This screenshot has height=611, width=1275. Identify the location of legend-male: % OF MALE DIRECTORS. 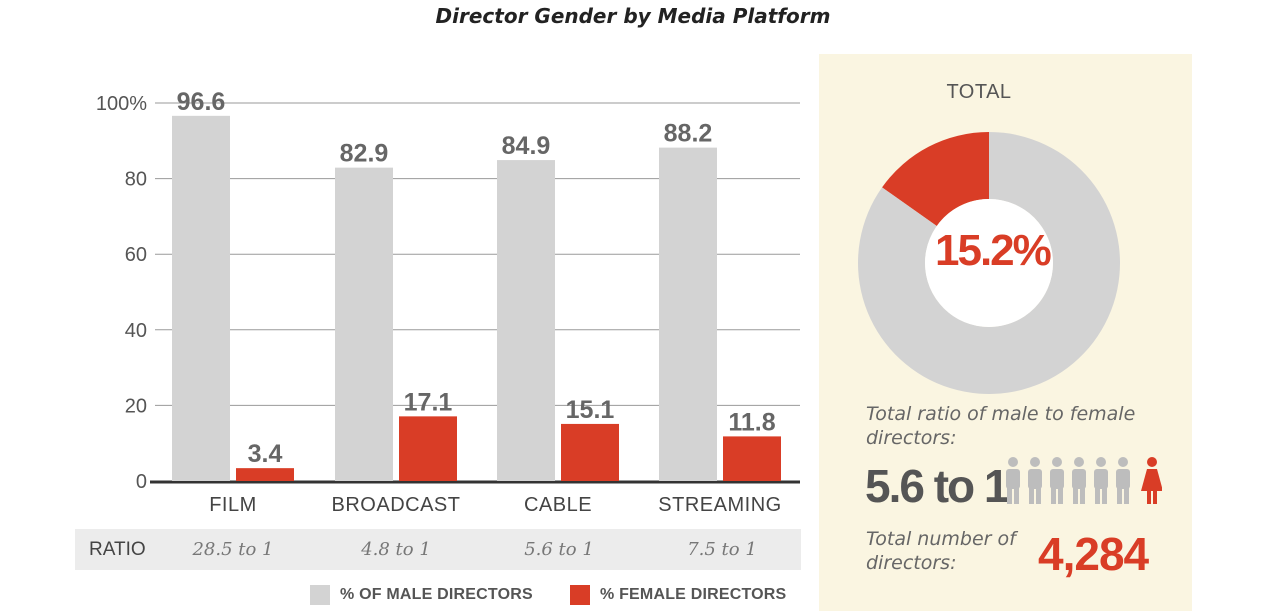
(421, 595).